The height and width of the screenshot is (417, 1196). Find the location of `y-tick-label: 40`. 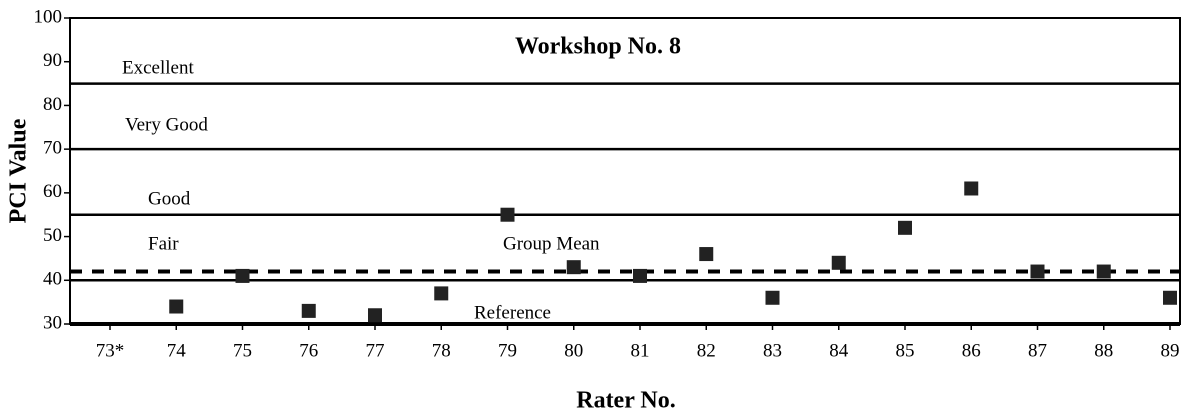

y-tick-label: 40 is located at coordinates (52, 279).